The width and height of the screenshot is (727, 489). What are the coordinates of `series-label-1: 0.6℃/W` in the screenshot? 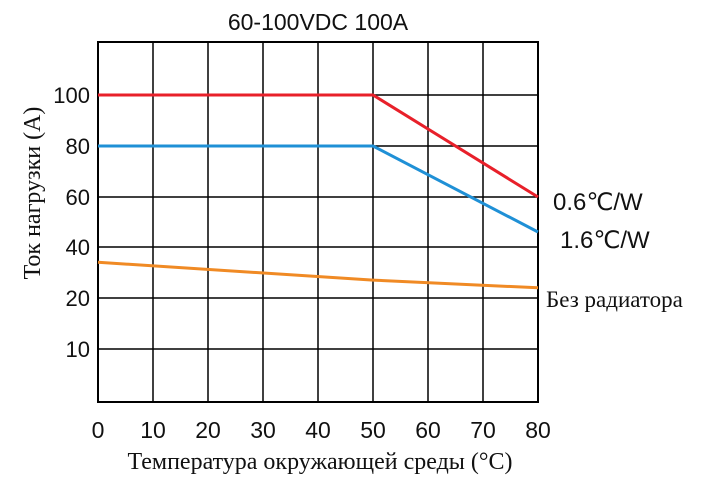 It's located at (598, 202).